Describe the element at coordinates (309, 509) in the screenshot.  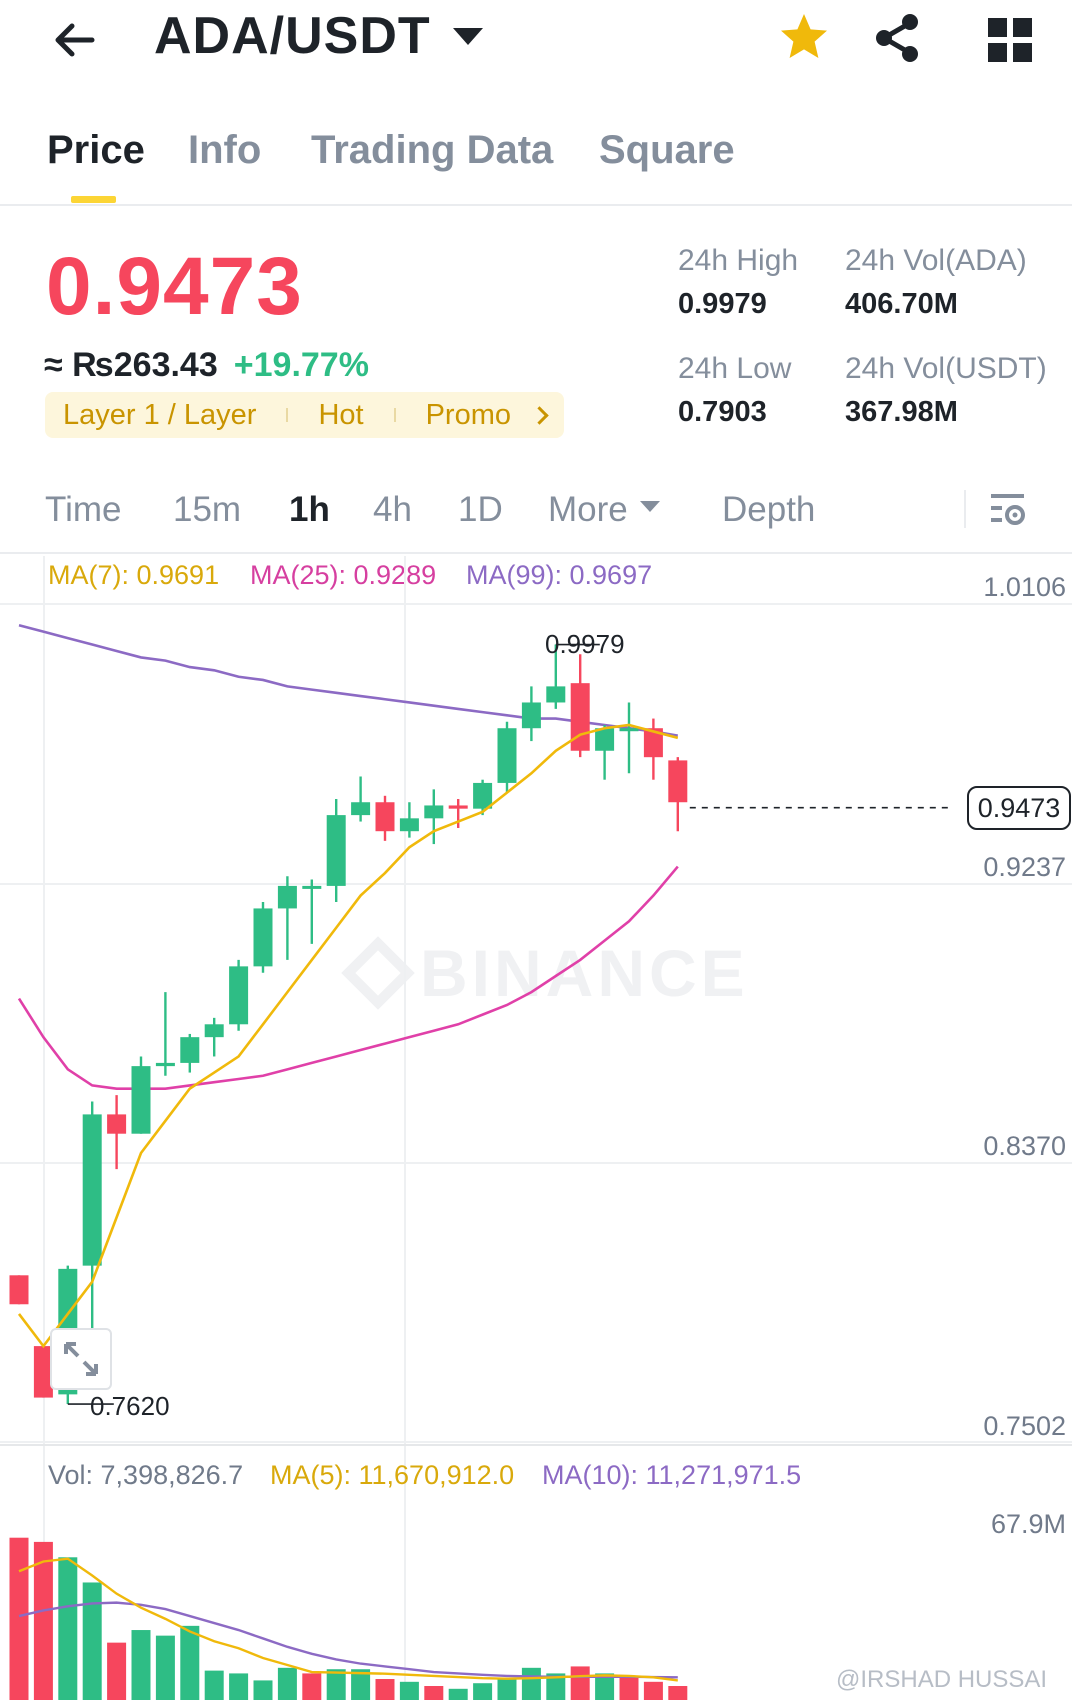
I see `ctrl-1h: 1h` at that location.